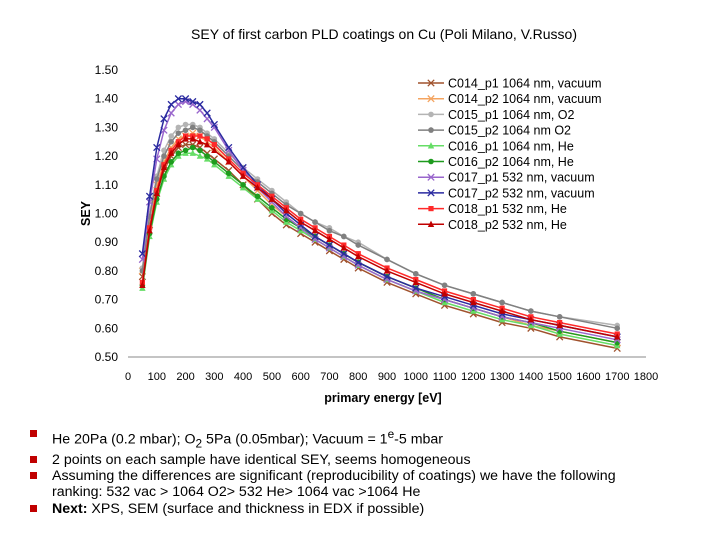 Image resolution: width=720 pixels, height=540 pixels. I want to click on x-tick-label: 1600, so click(588, 377).